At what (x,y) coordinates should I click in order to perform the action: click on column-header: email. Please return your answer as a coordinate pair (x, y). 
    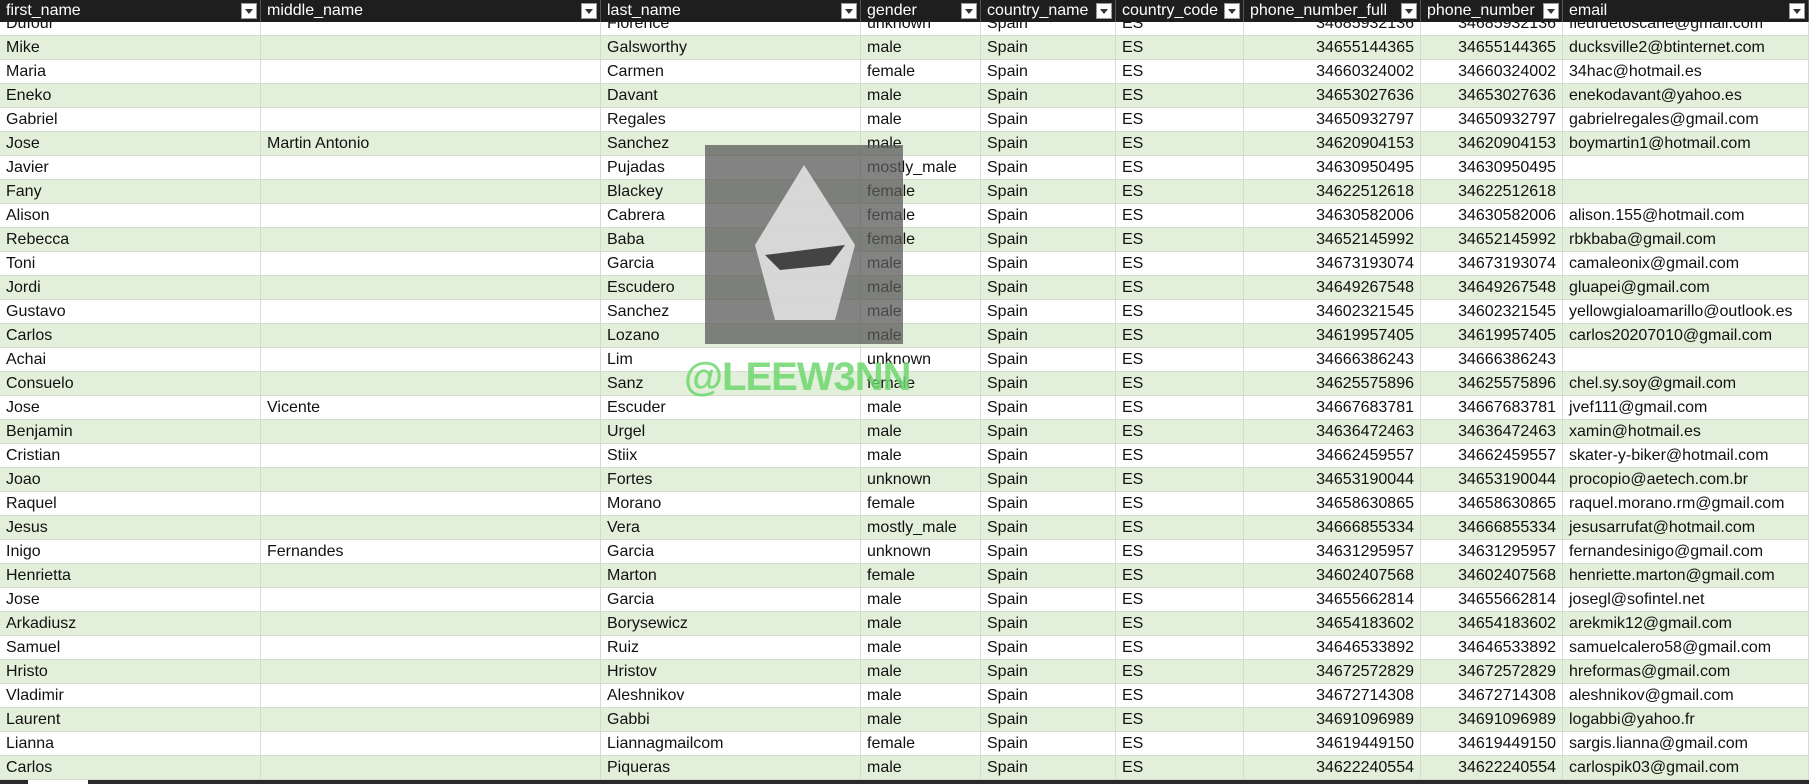
    Looking at the image, I should click on (1686, 11).